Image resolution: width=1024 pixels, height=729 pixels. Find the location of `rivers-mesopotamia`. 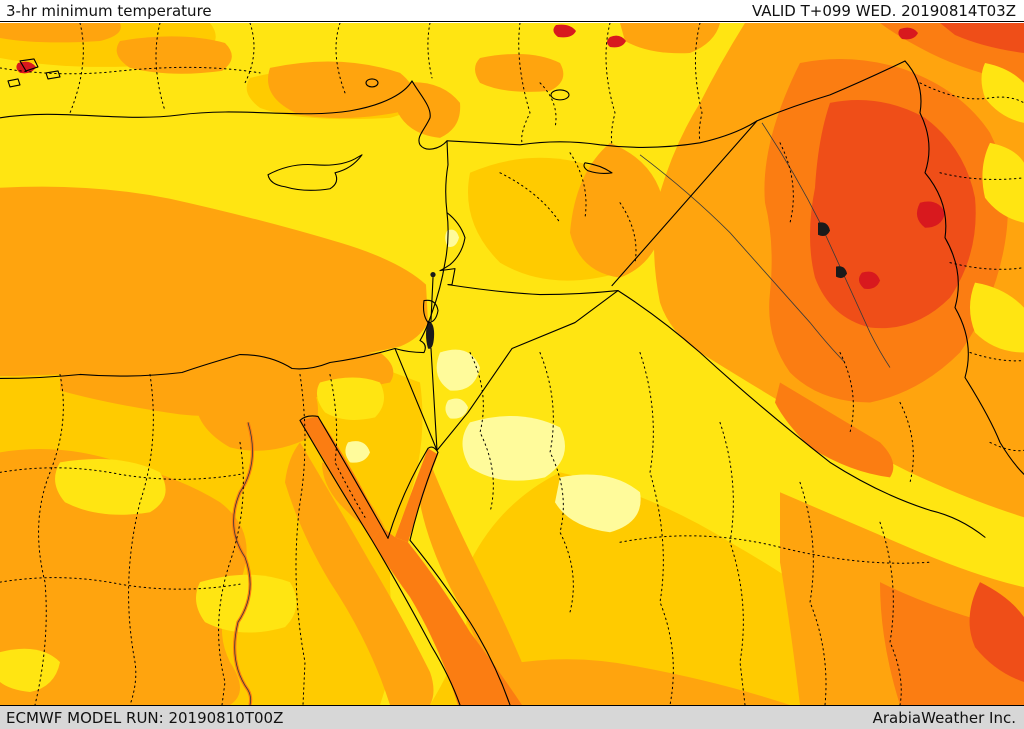

rivers-mesopotamia is located at coordinates (765, 245).